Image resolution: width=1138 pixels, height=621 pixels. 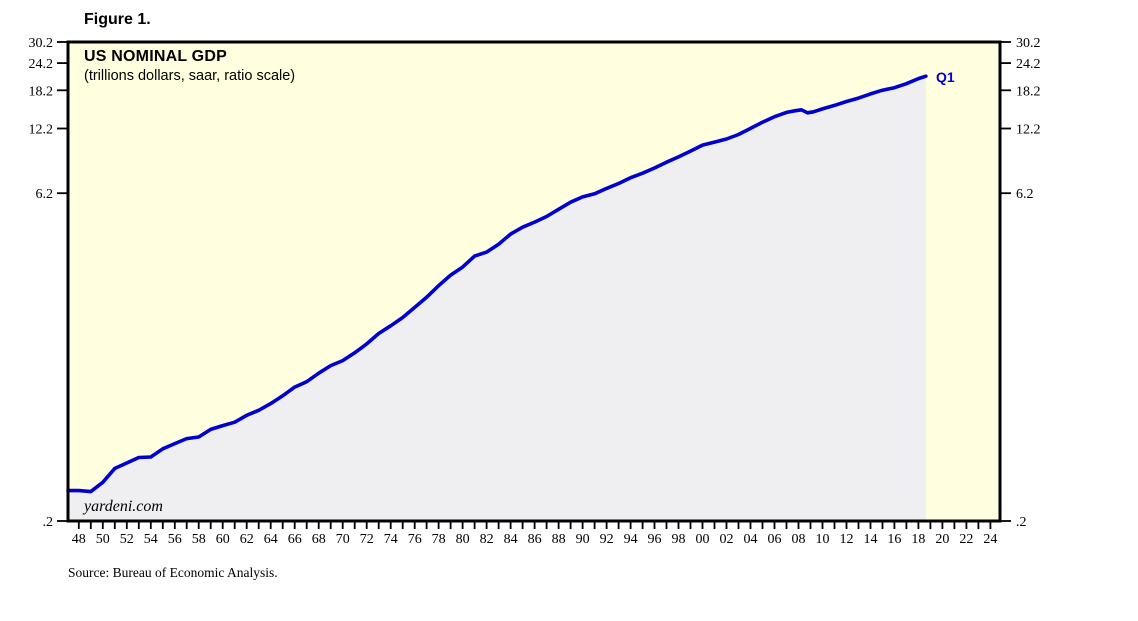 I want to click on x-axis-tick-label: 08, so click(x=799, y=539).